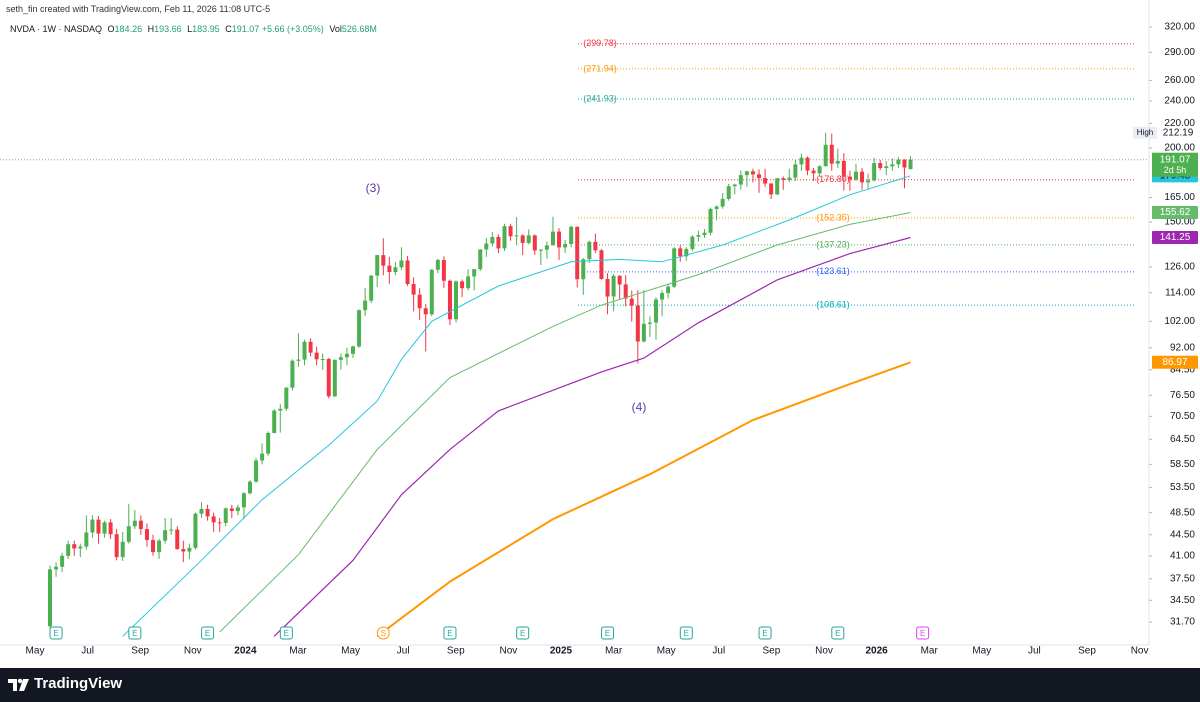  I want to click on high-value: 212.19, so click(1178, 132).